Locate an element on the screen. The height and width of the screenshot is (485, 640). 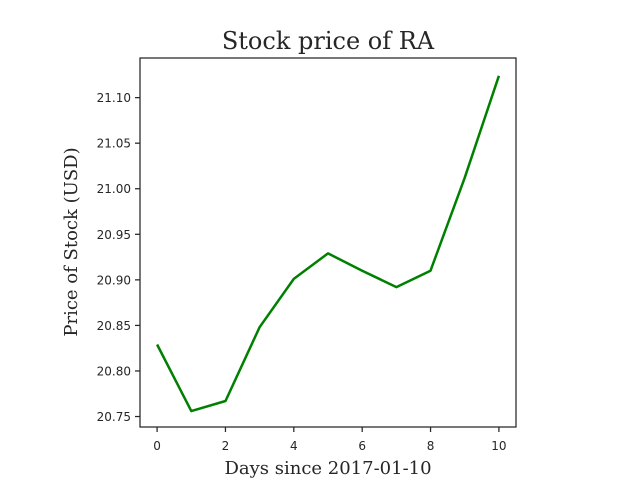
x-tick-label-10: 10 is located at coordinates (498, 446).